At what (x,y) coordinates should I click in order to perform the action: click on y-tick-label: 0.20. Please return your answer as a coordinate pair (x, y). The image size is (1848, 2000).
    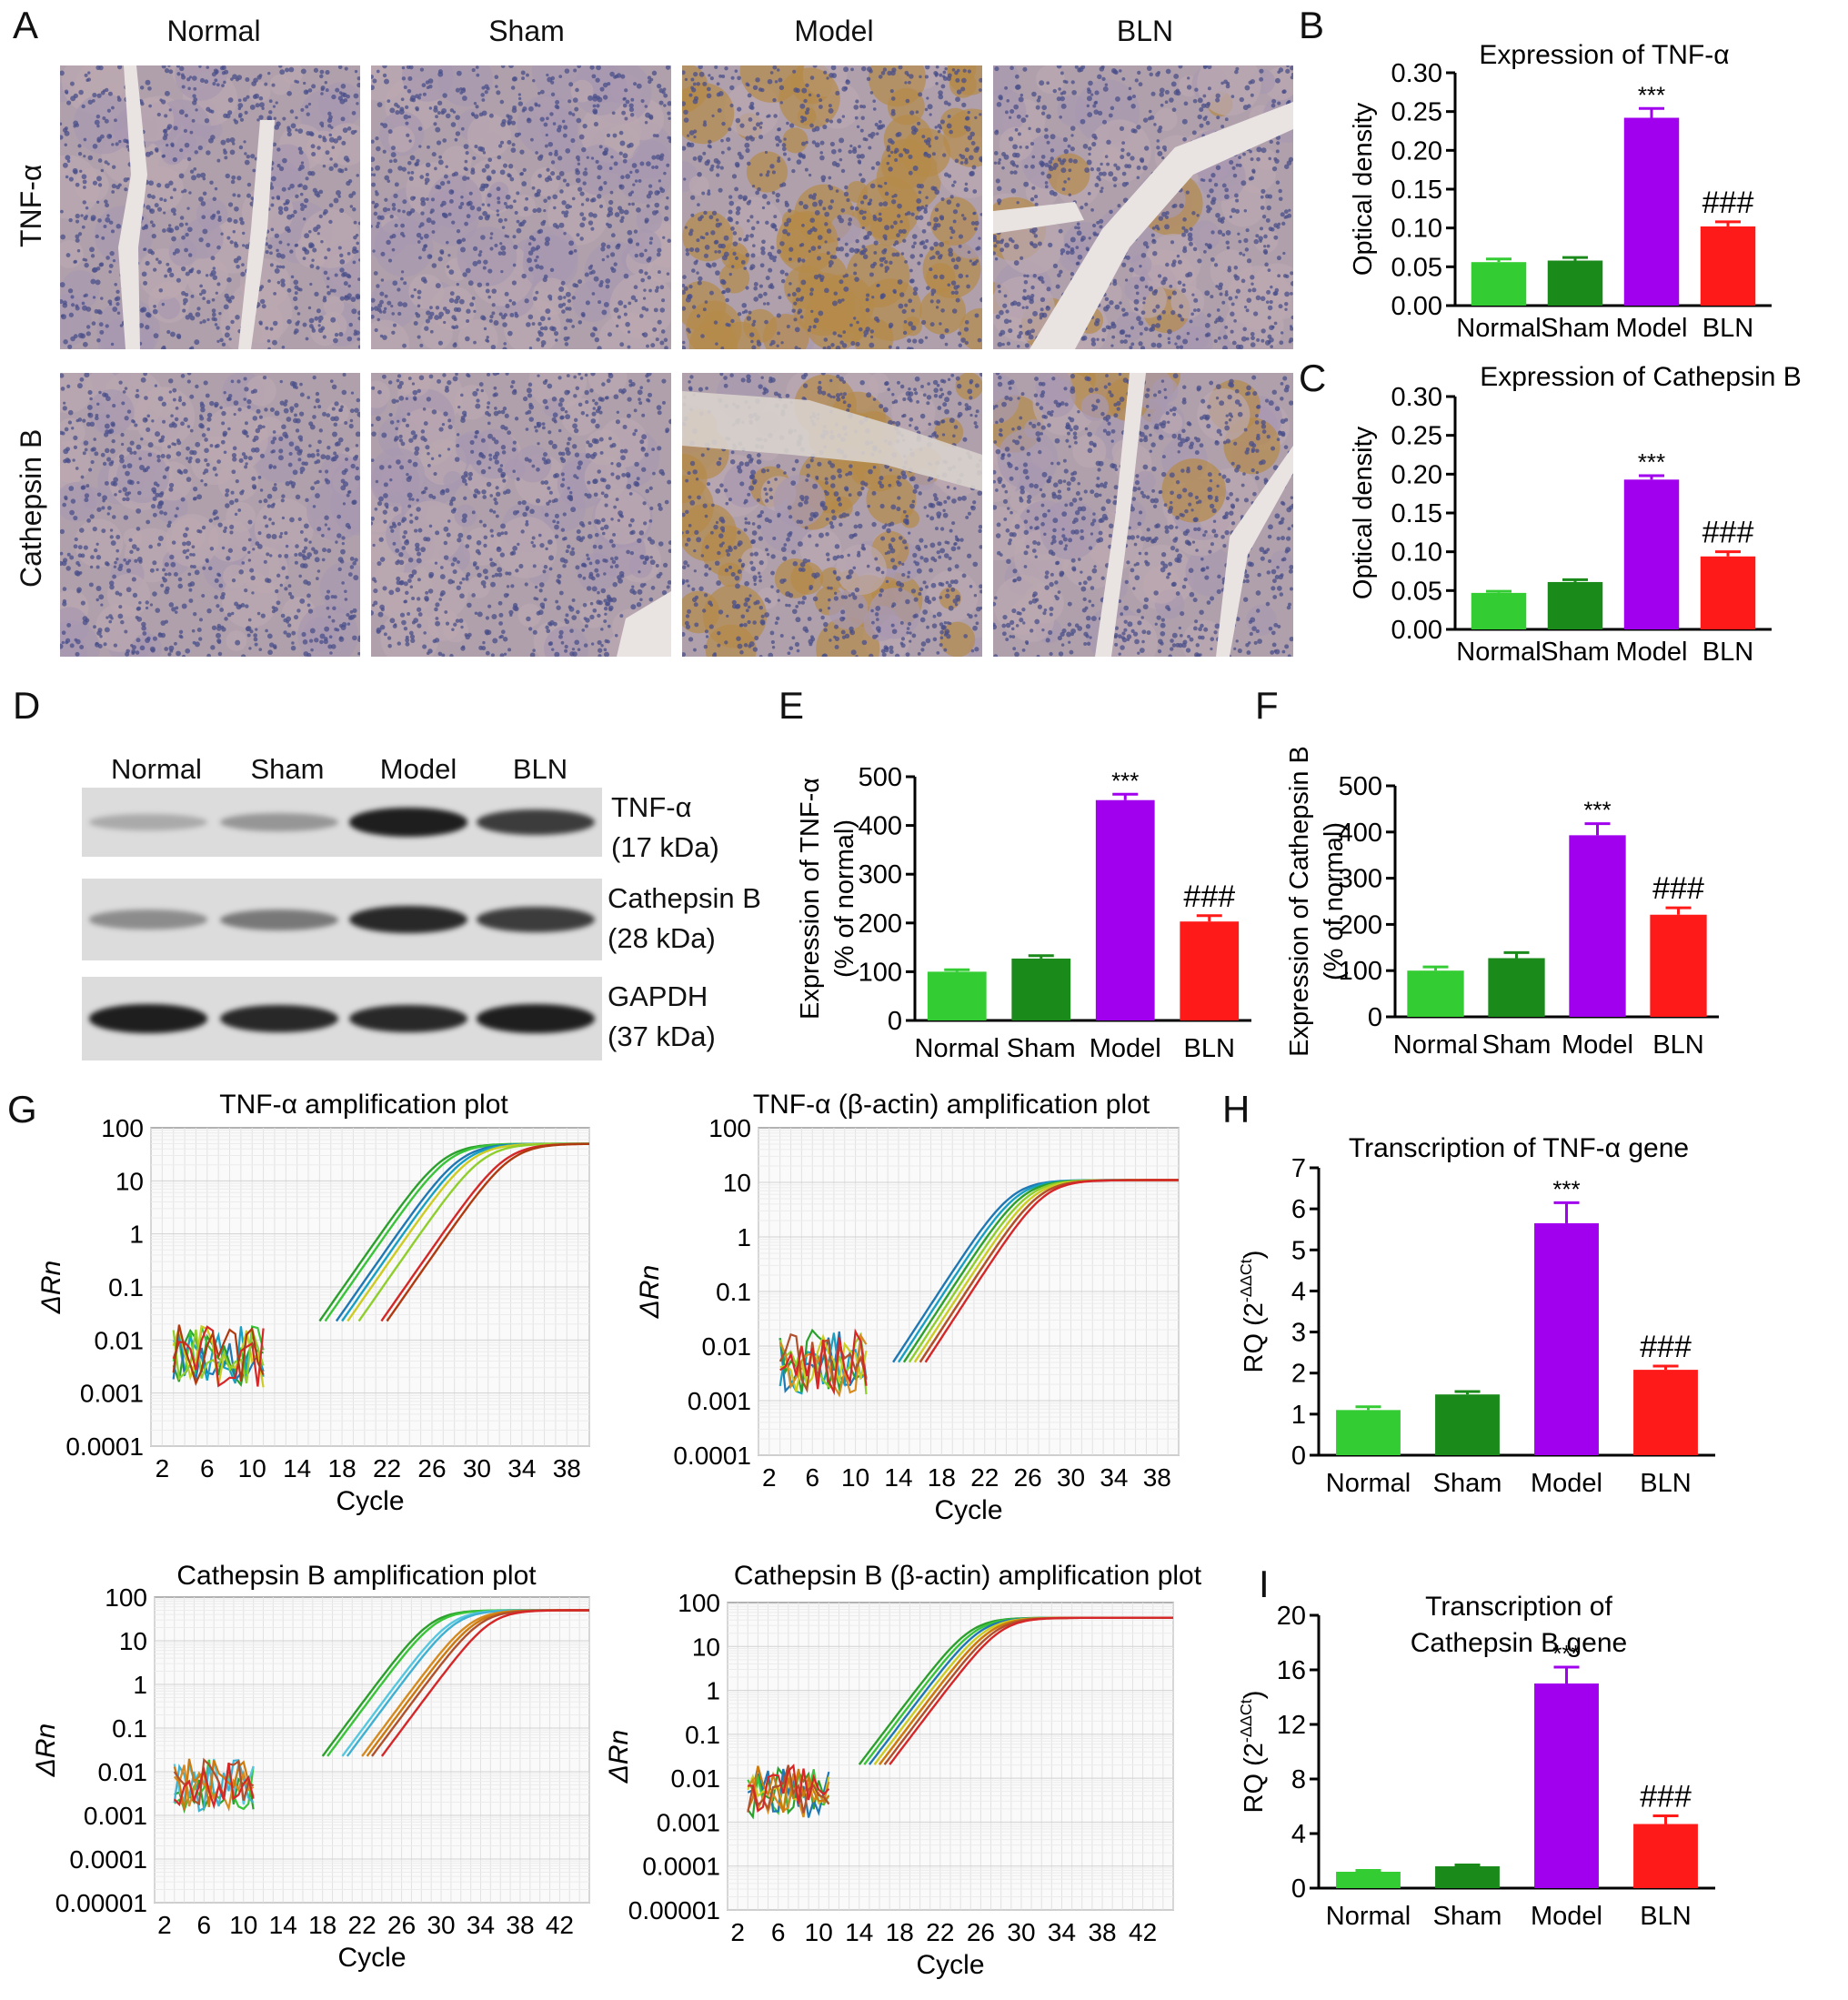
    Looking at the image, I should click on (1417, 474).